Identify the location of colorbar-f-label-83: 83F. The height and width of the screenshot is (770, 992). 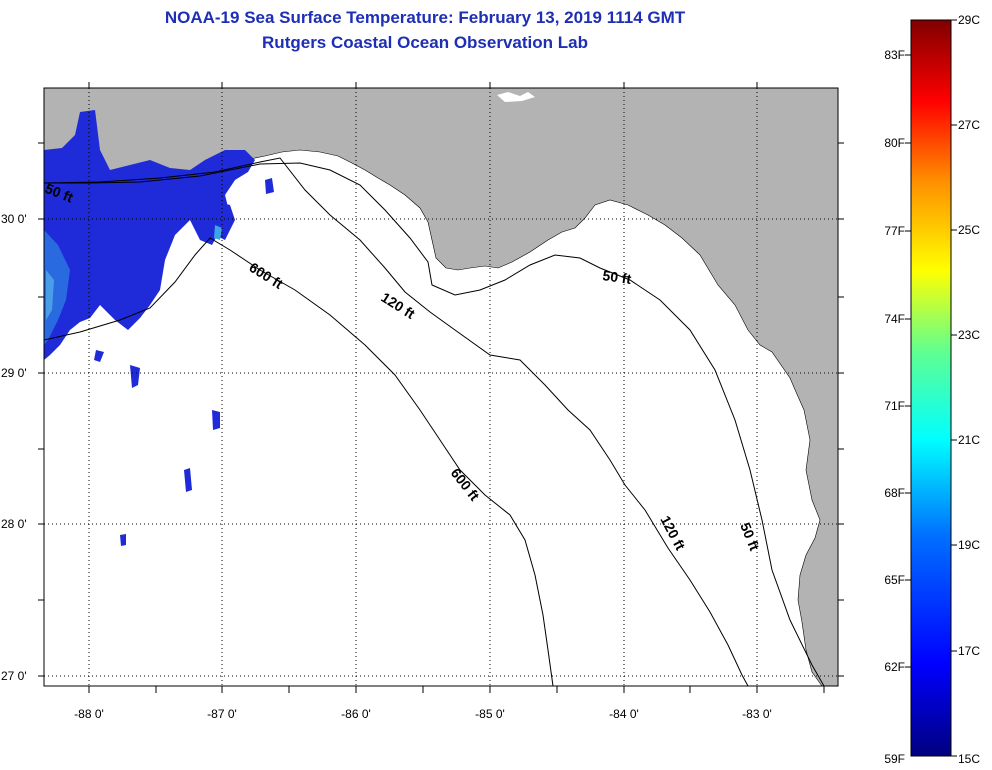
(894, 55).